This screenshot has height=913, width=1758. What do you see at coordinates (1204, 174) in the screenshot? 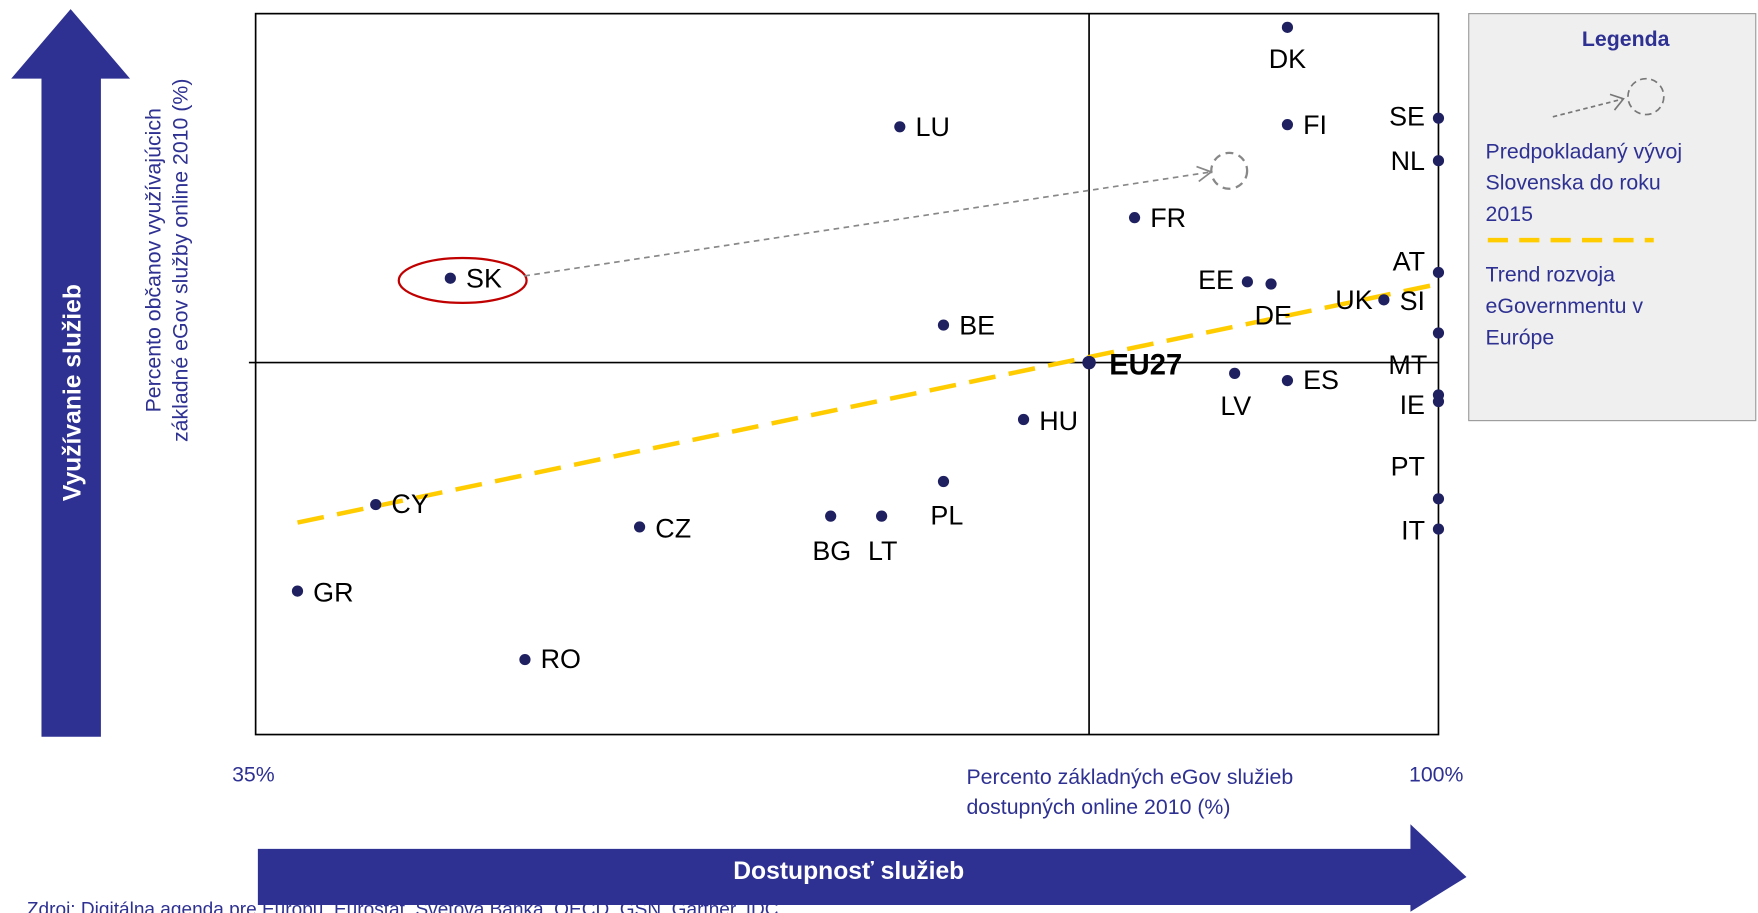
I see `projection-arrow-head` at bounding box center [1204, 174].